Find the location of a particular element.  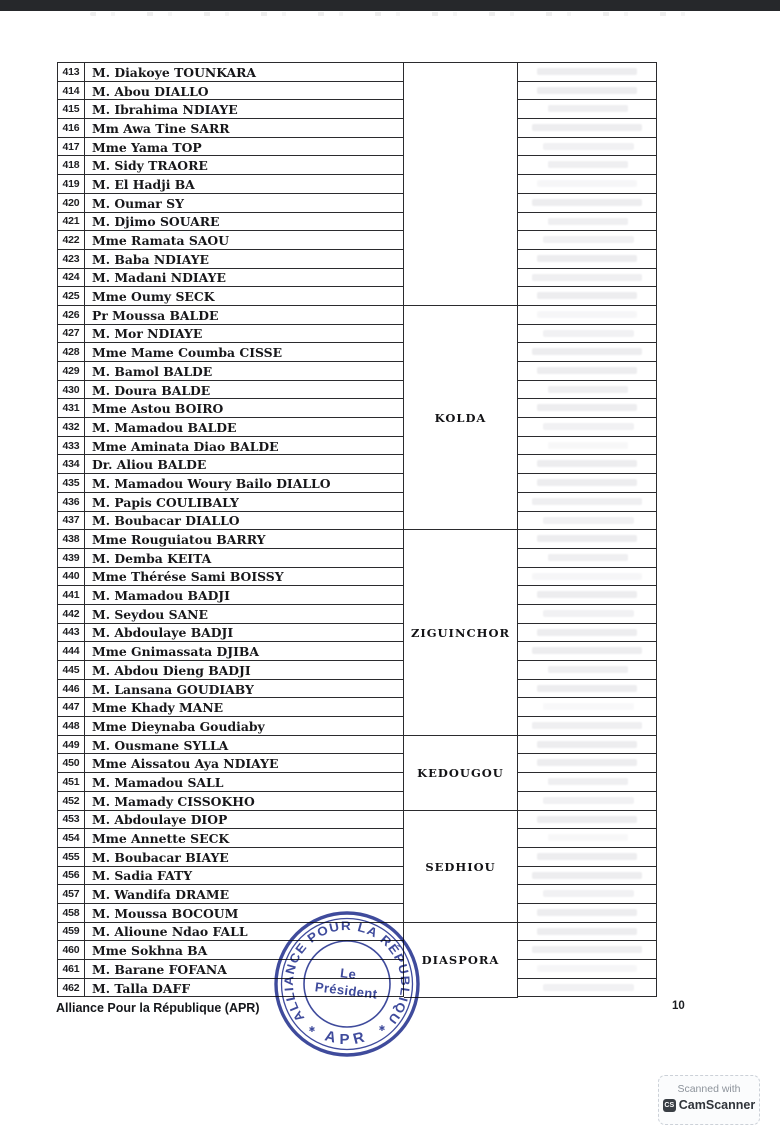

row-number: 414 is located at coordinates (71, 90).